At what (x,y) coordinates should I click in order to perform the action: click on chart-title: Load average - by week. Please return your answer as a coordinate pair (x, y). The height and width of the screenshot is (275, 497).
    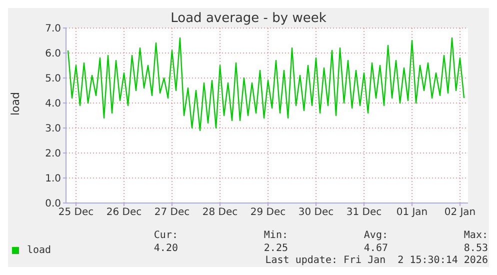
    Looking at the image, I should click on (248, 18).